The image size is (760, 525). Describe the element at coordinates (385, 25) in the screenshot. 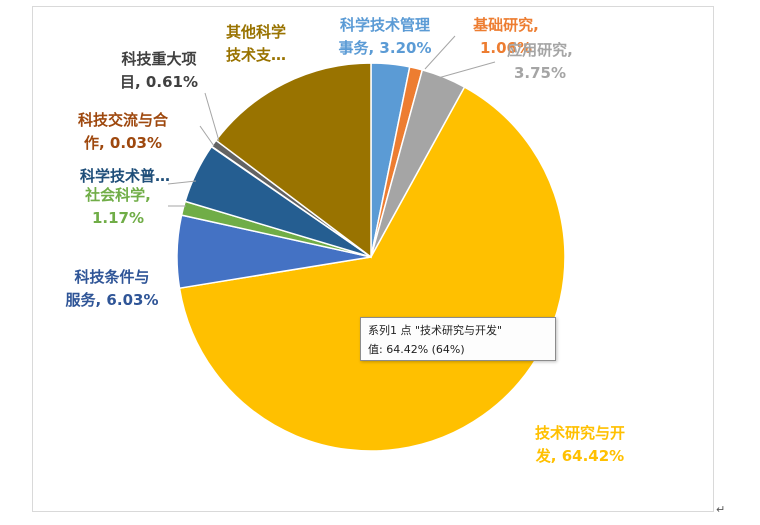

I see `data-label-line: 科学技术管理` at that location.